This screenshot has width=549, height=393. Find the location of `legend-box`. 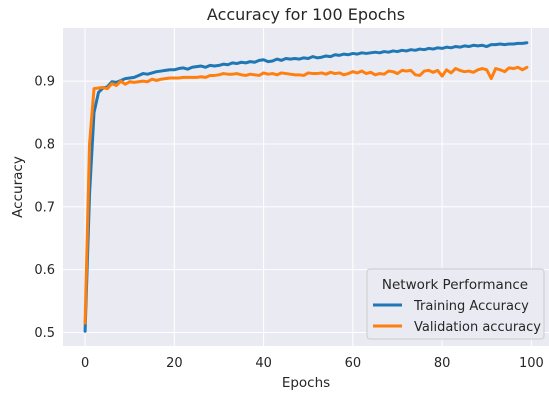

legend-box is located at coordinates (455, 304).